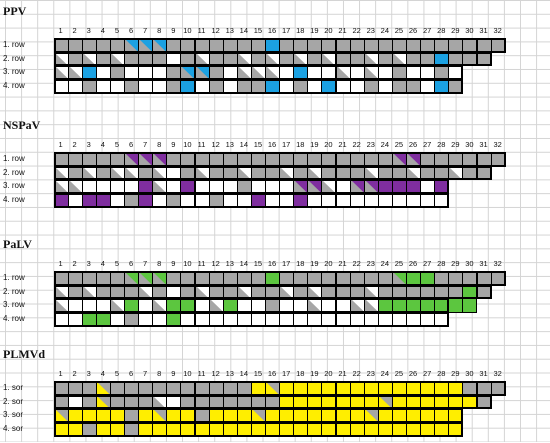 This screenshot has width=550, height=443. I want to click on column-header: 9, so click(173, 373).